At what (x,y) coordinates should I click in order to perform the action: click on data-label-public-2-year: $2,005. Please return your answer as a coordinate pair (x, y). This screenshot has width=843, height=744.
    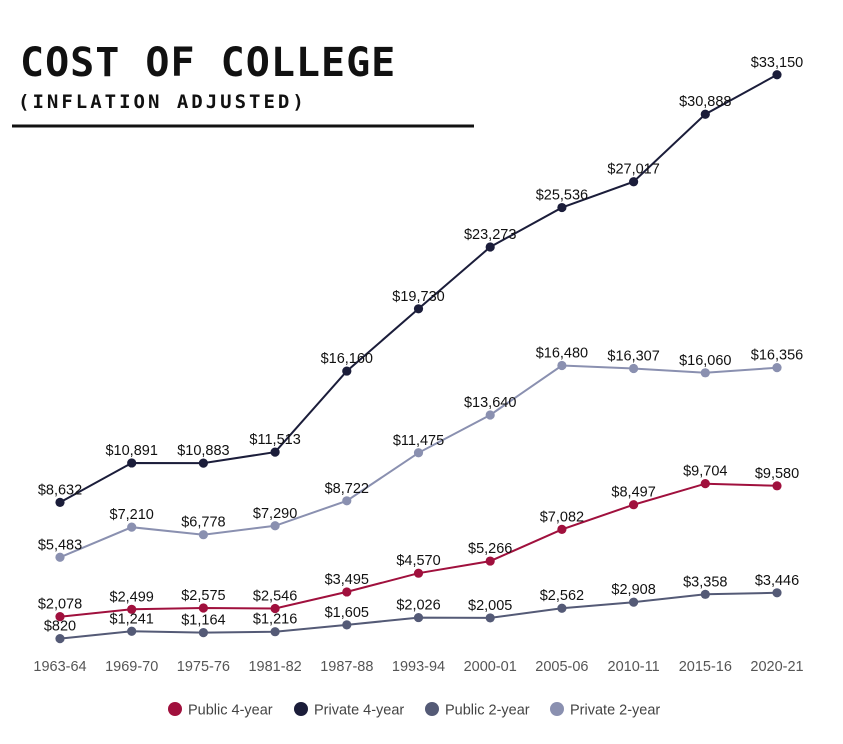
    Looking at the image, I should click on (490, 606).